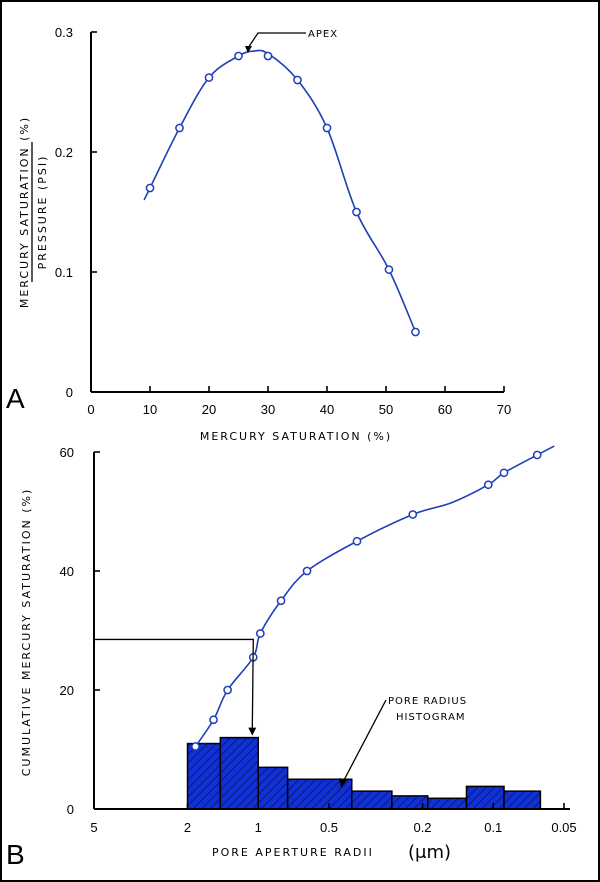  I want to click on panel-a-label: A, so click(15, 398).